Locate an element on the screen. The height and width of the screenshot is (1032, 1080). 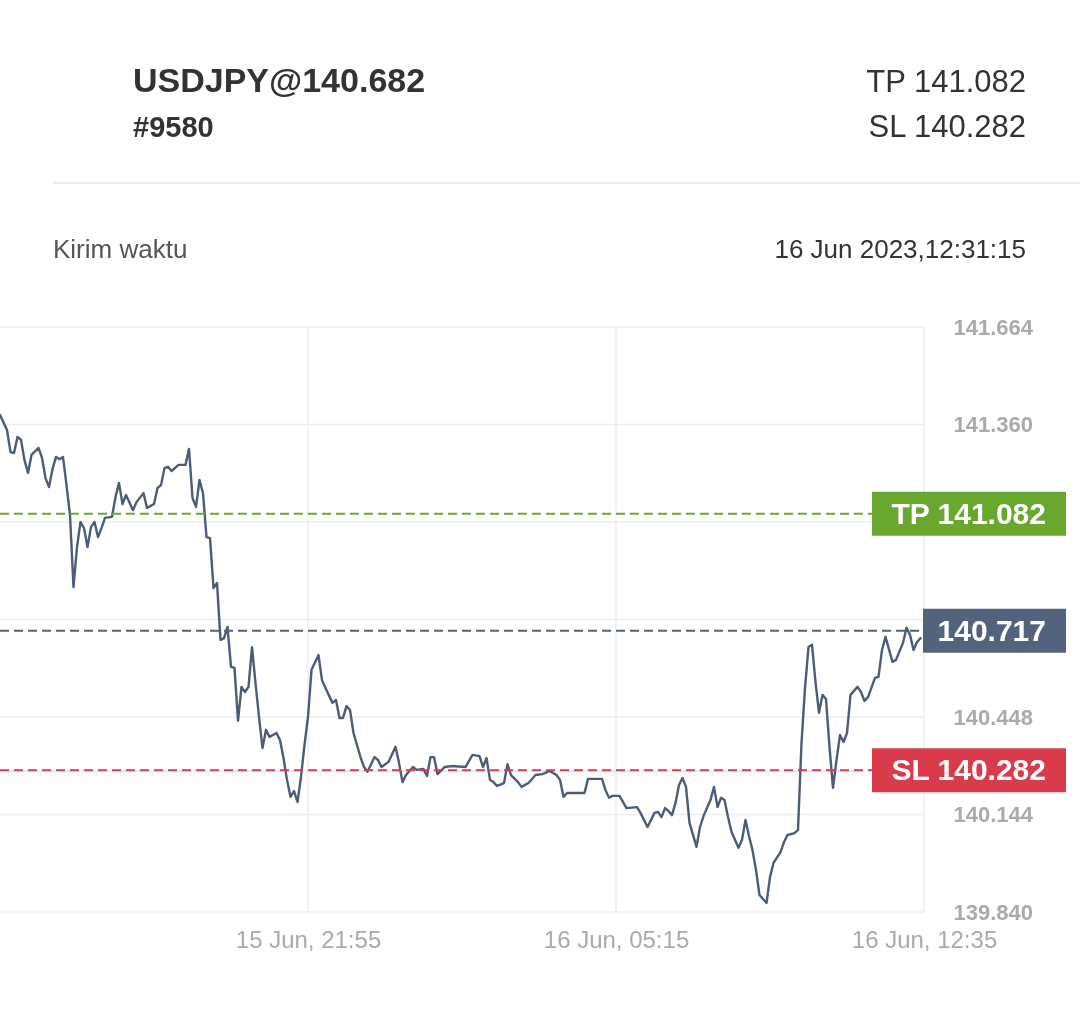
text: Kirim waktu is located at coordinates (120, 249).